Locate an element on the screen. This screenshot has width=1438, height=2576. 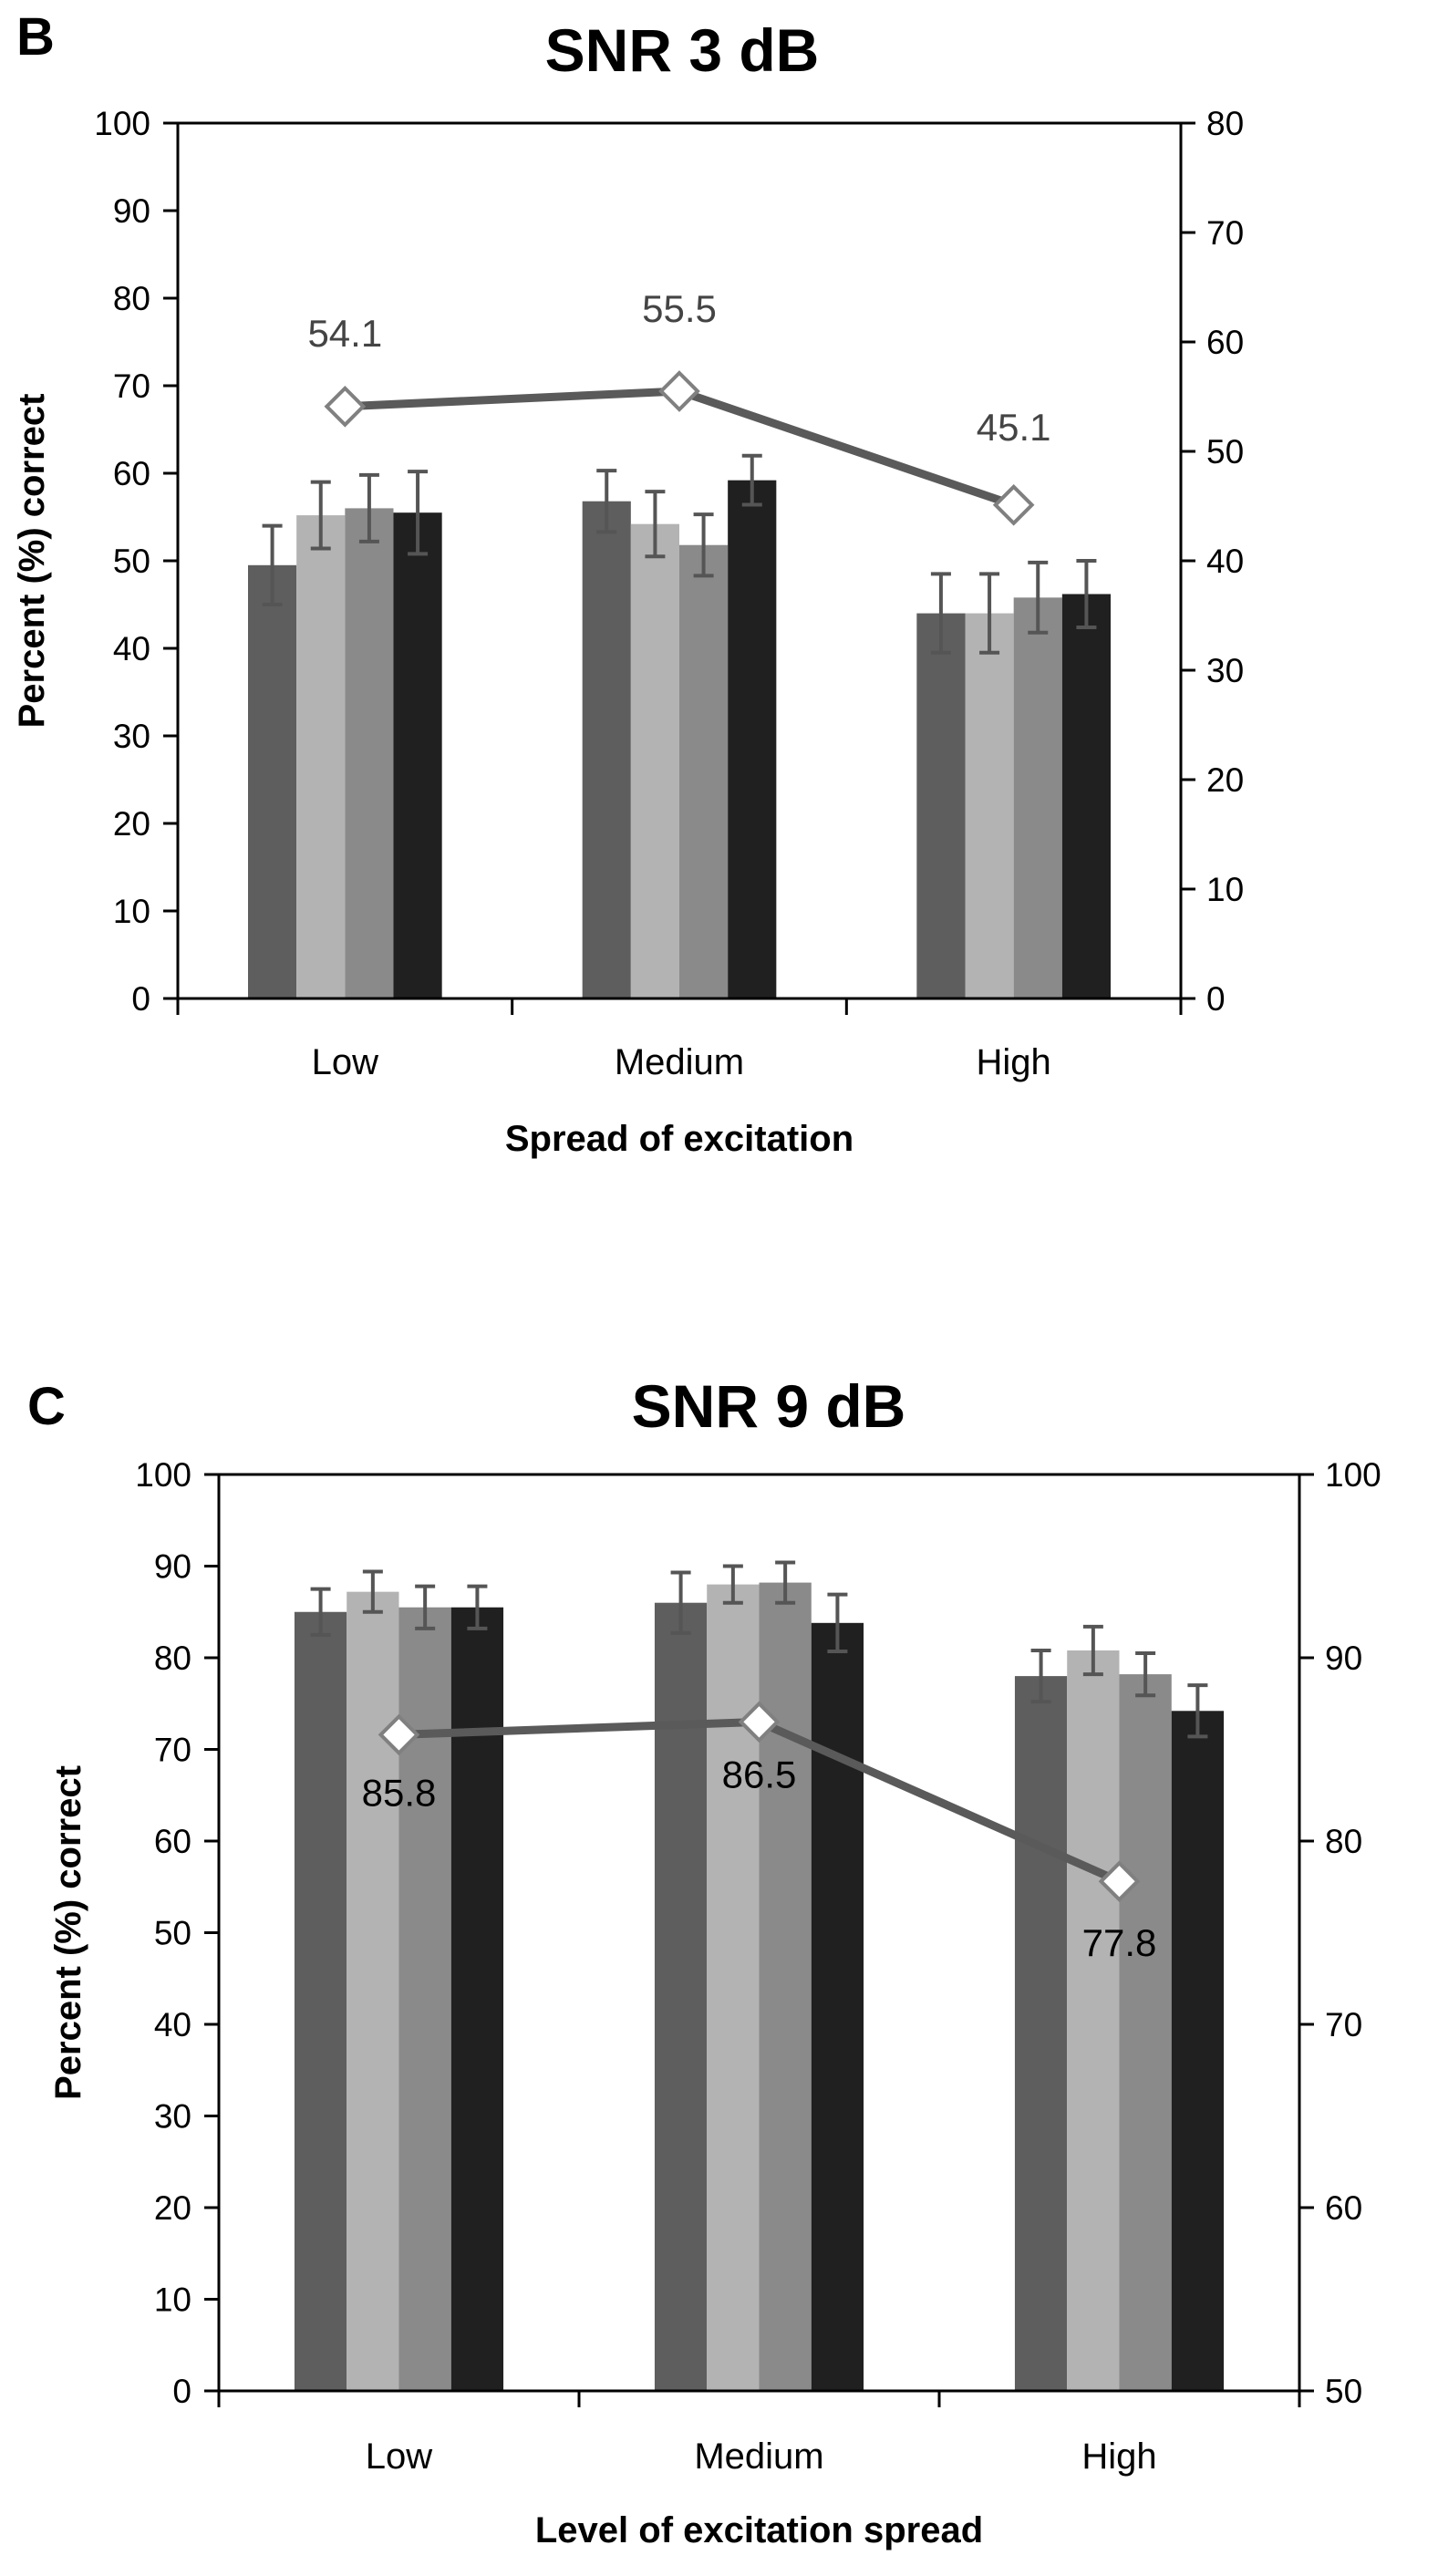
p1-ytick-label: 10 is located at coordinates (131, 911).